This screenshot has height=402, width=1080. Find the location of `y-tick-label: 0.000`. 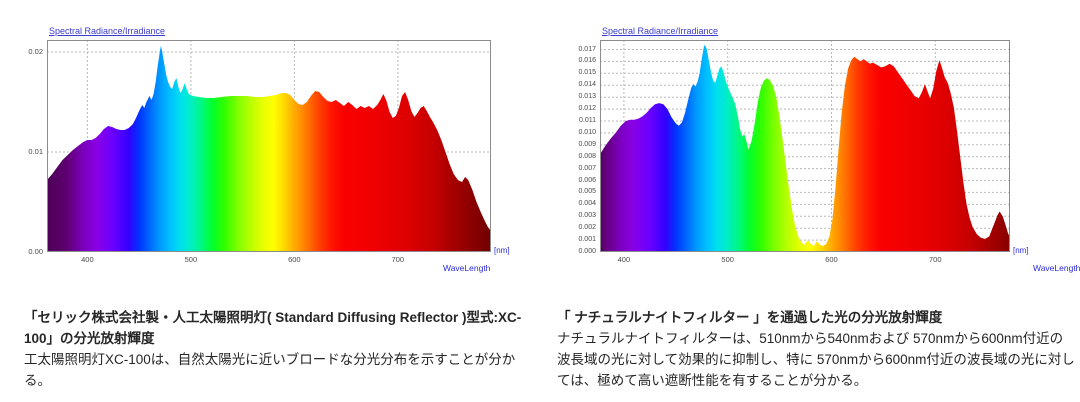

y-tick-label: 0.000 is located at coordinates (587, 251).